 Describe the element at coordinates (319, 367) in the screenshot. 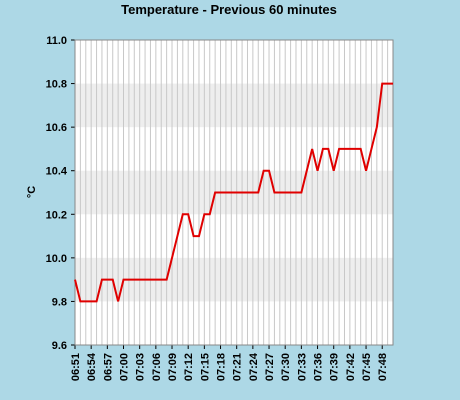

I see `x-tick-label: 07:36` at that location.